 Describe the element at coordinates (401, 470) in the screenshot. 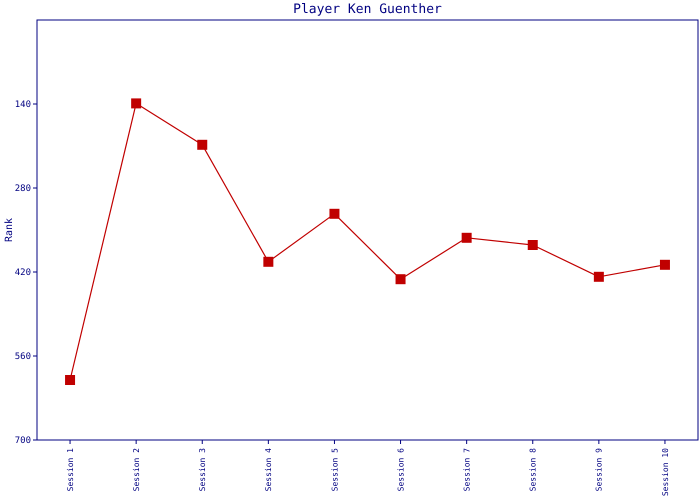

I see `x-tick-label: Session 6` at that location.